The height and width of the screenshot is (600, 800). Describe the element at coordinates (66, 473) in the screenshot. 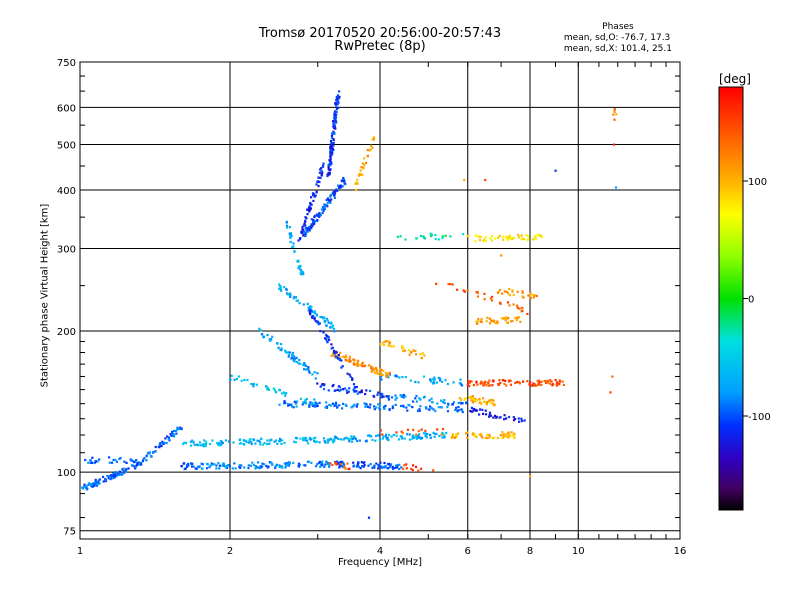

I see `y-tick-label: 100` at that location.